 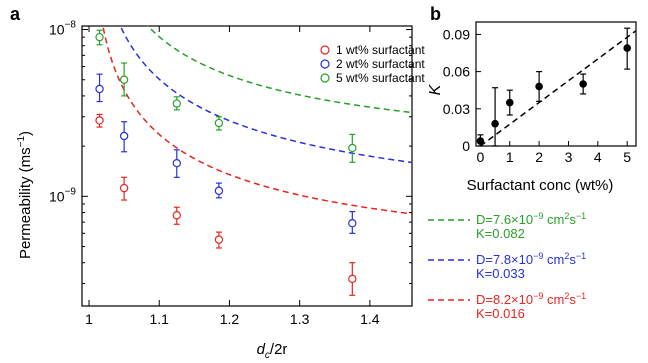 What do you see at coordinates (380, 64) in the screenshot?
I see `legend-label-2wt: 2 wt% surfactant` at bounding box center [380, 64].